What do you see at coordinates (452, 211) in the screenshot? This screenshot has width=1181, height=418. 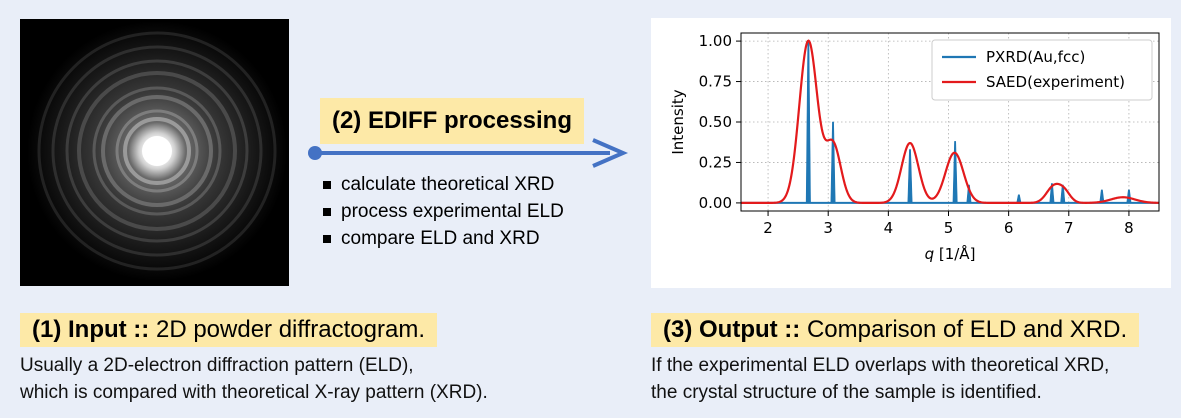 I see `processing-step-label: process experimental ELD` at bounding box center [452, 211].